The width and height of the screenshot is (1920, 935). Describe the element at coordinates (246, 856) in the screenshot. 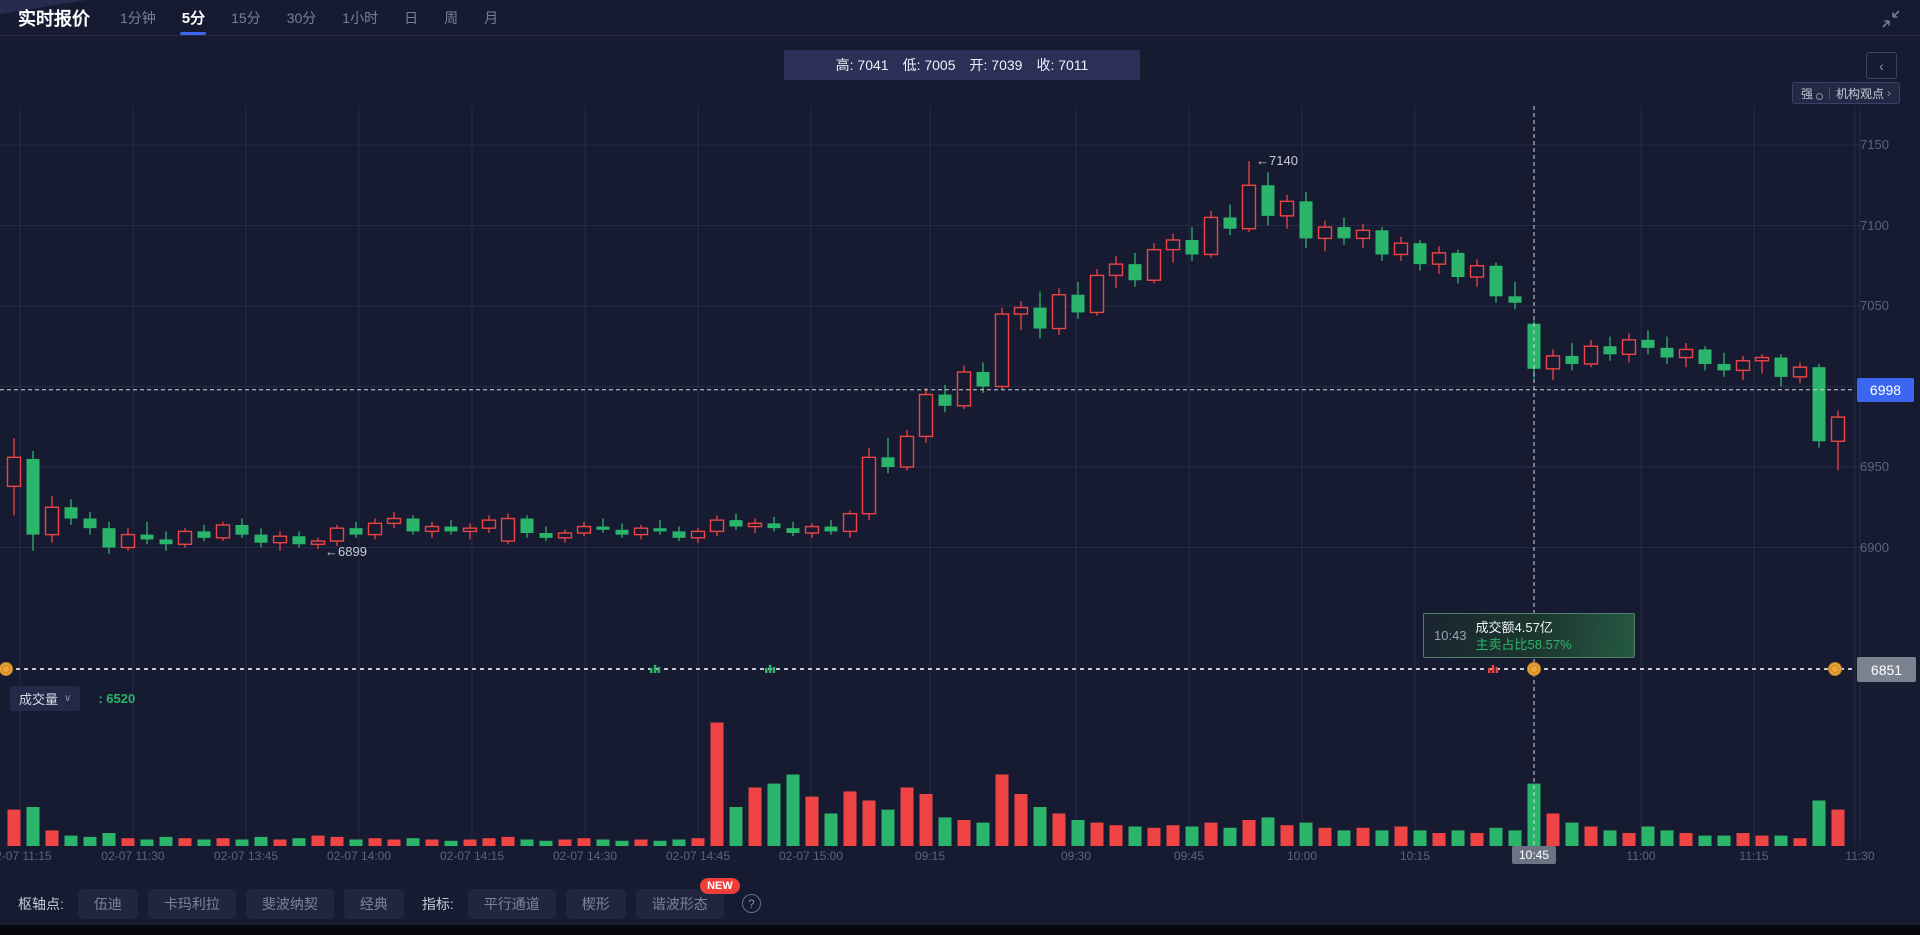

I see `x-axis-label: 02-07 13:45` at that location.